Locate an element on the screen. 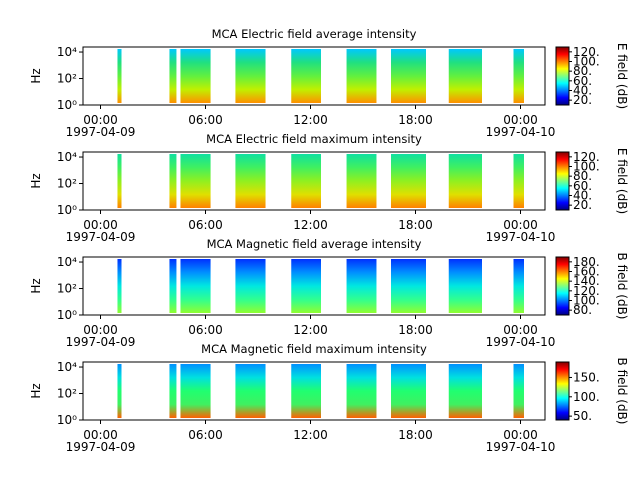  colorbar-tick-label: 150. is located at coordinates (586, 377).